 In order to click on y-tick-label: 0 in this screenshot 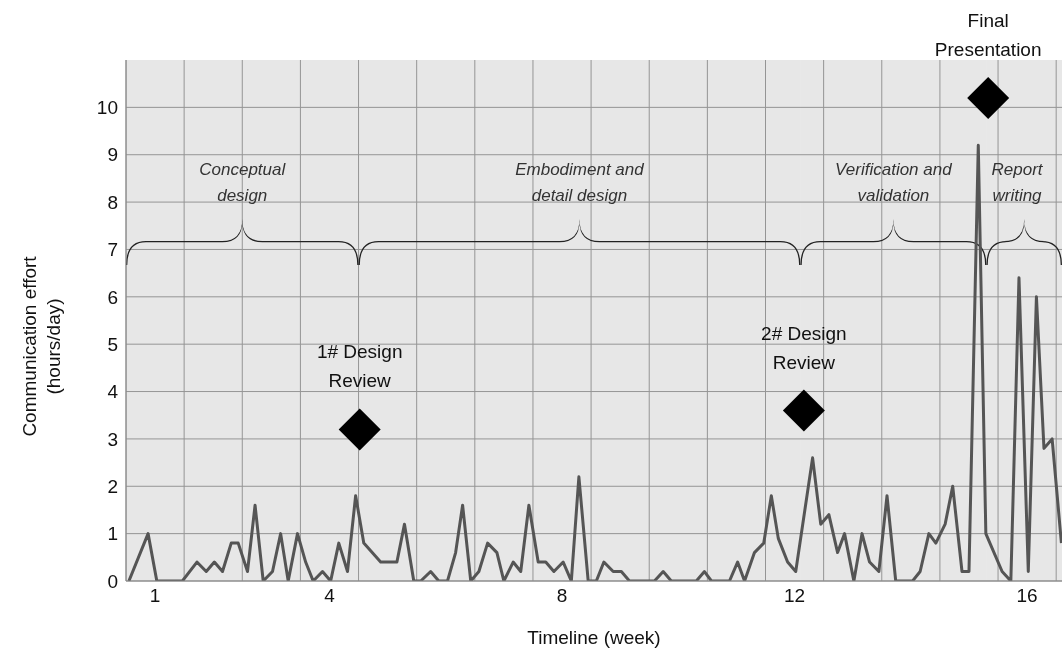, I will do `click(112, 581)`.